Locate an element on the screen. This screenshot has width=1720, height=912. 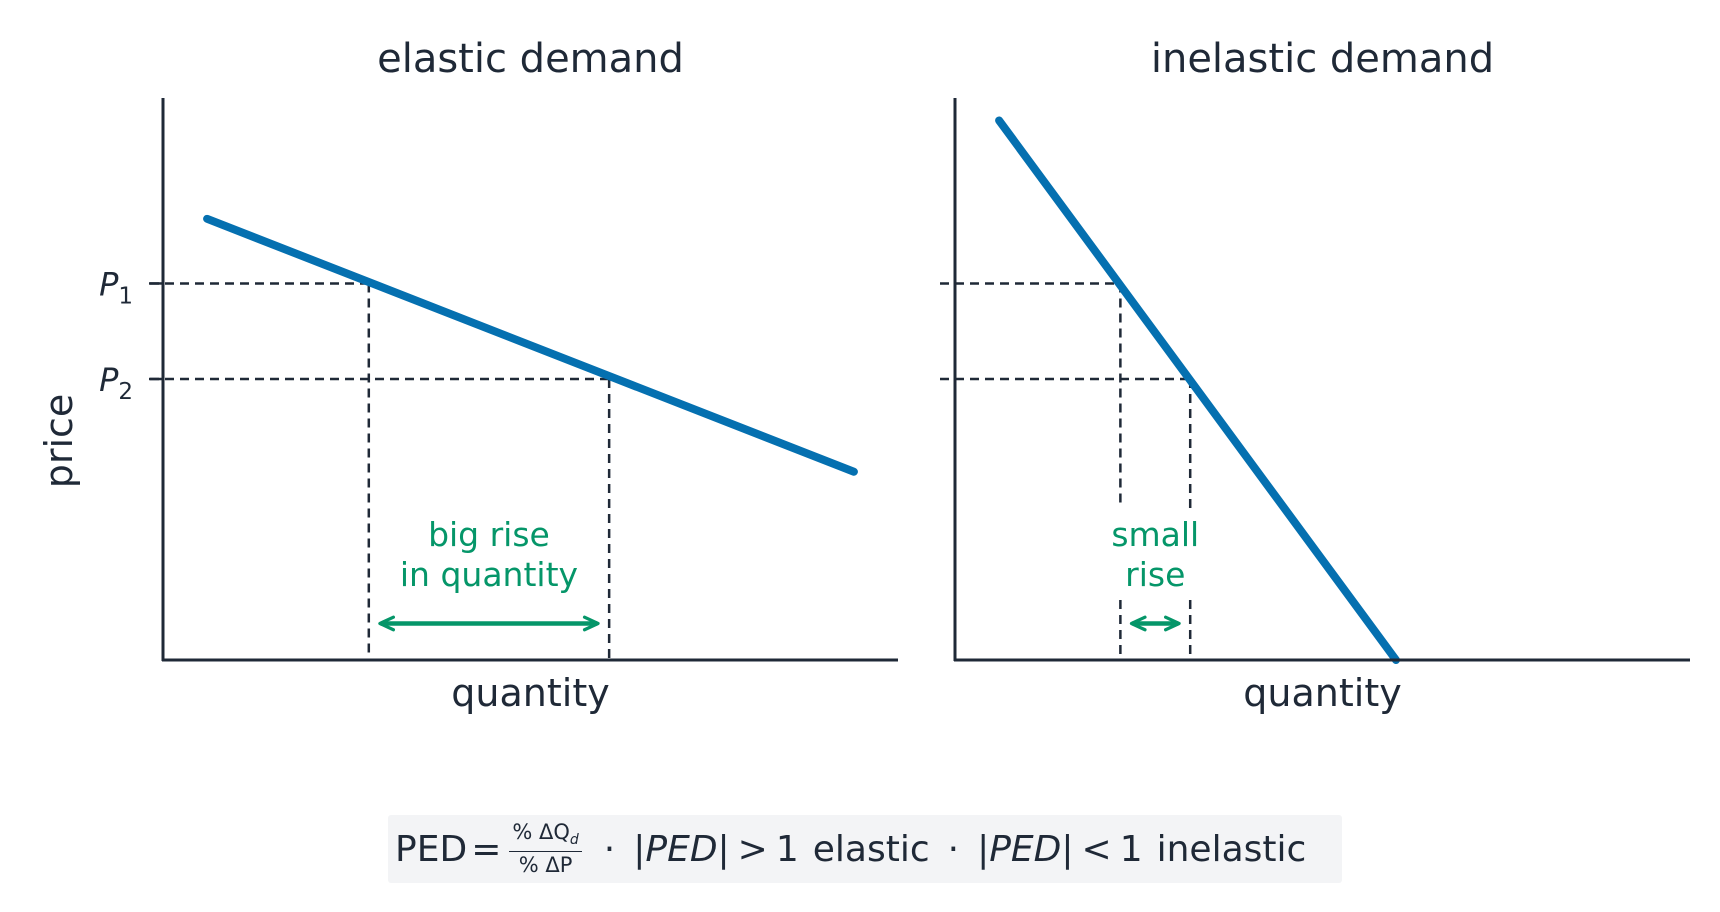
formula-abs-ped-1: |PED| is located at coordinates (681, 849).